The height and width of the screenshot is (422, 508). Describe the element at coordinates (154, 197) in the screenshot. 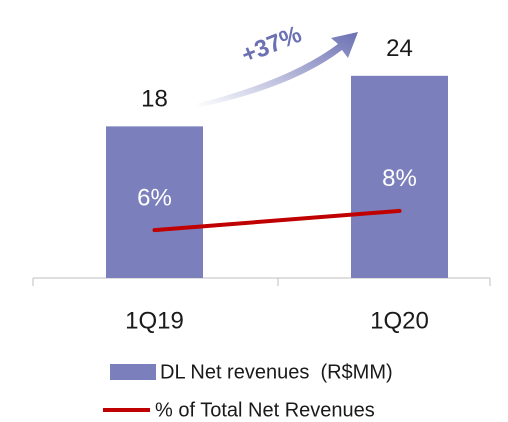

I see `data-label: 6%` at that location.